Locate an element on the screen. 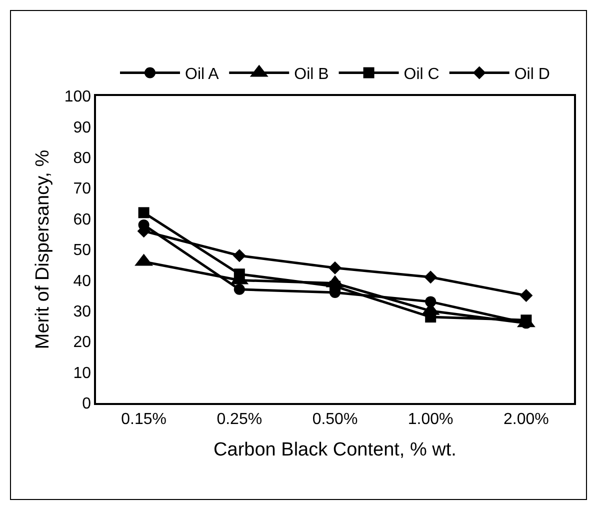 This screenshot has width=599, height=512. legend-label: Oil D is located at coordinates (532, 74).